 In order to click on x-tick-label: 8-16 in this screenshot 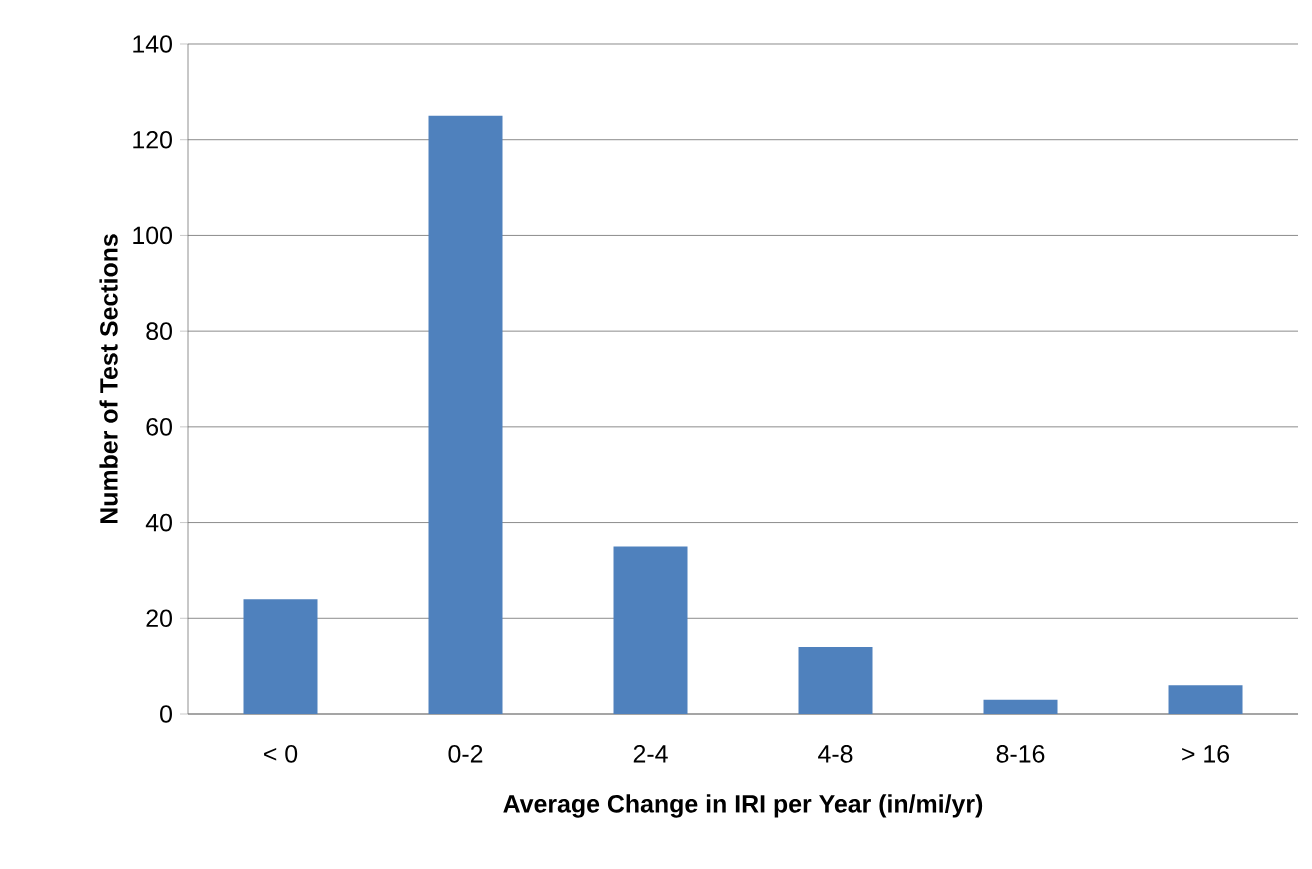, I will do `click(1020, 754)`.